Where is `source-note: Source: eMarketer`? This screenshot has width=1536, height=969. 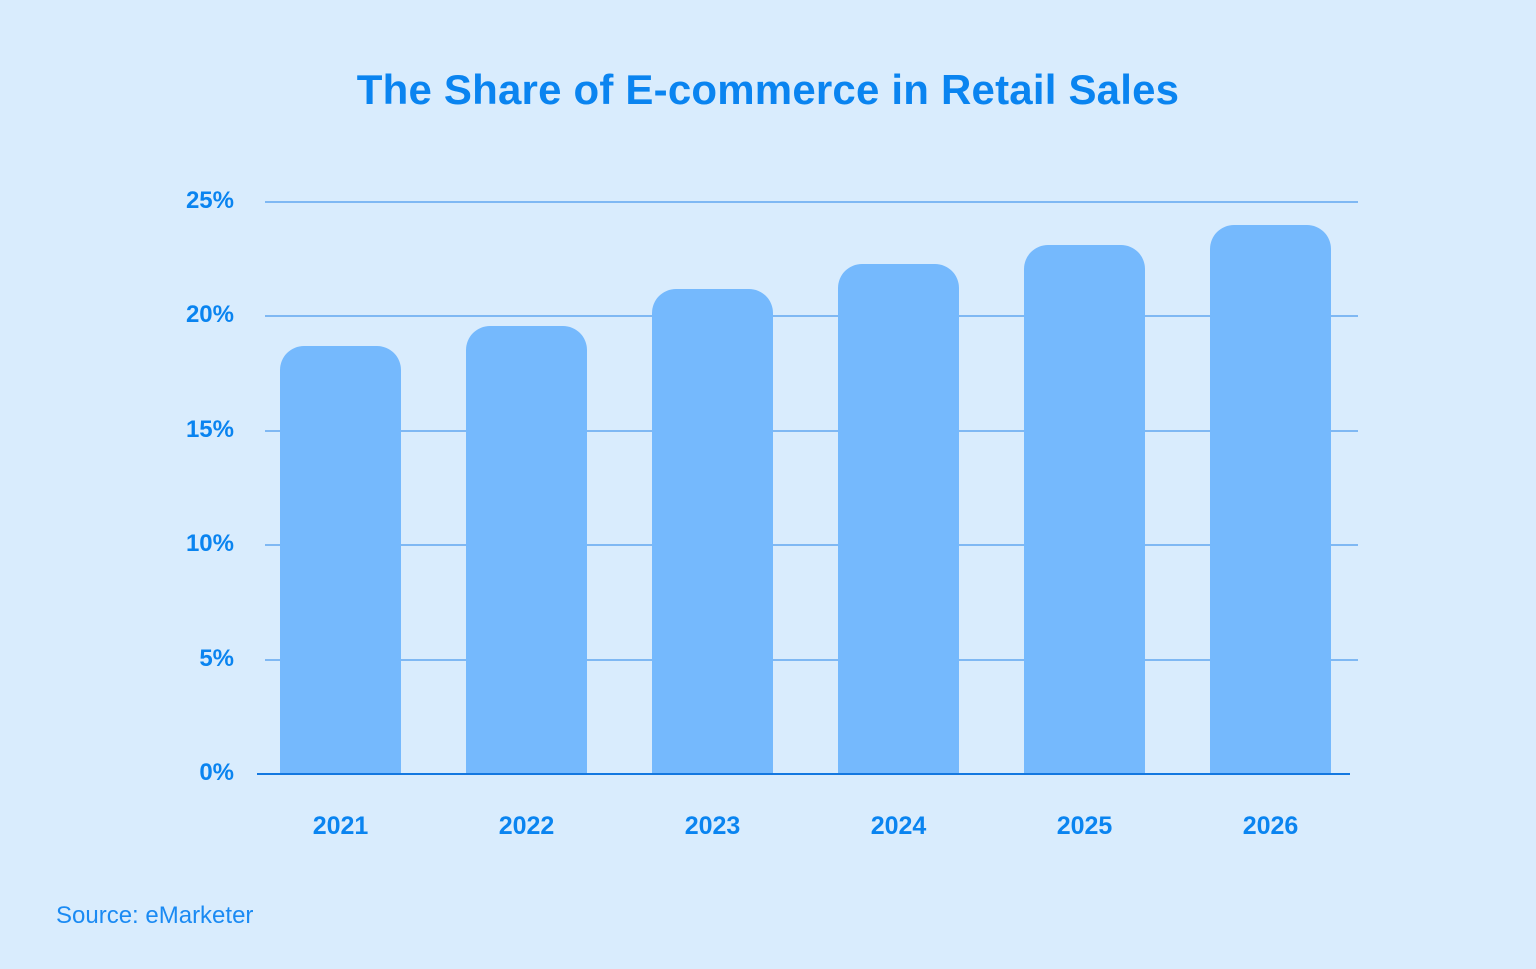 source-note: Source: eMarketer is located at coordinates (155, 915).